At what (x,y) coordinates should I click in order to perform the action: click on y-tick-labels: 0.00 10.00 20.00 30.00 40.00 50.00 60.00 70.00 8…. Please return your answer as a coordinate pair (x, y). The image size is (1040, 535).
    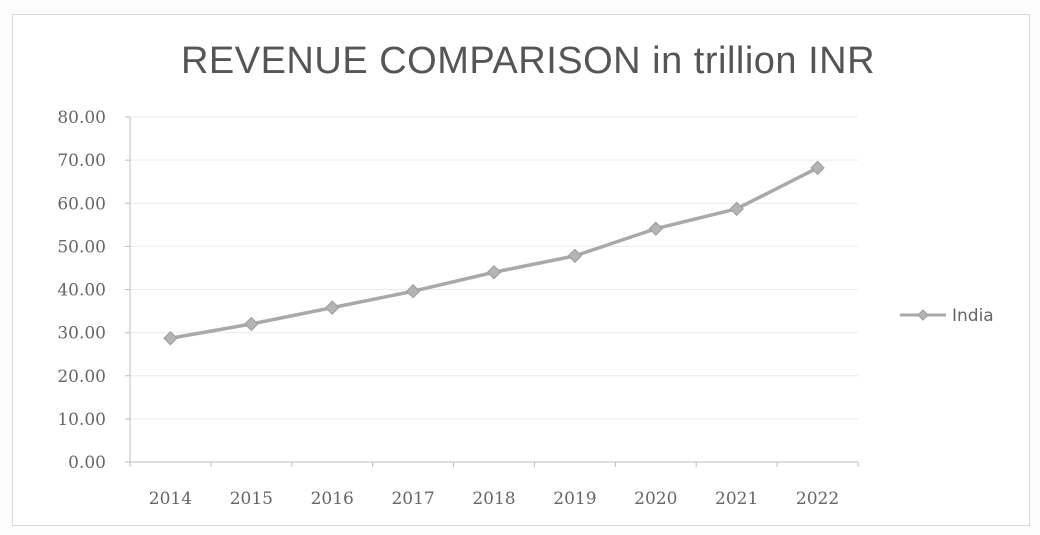
    Looking at the image, I should click on (81, 290).